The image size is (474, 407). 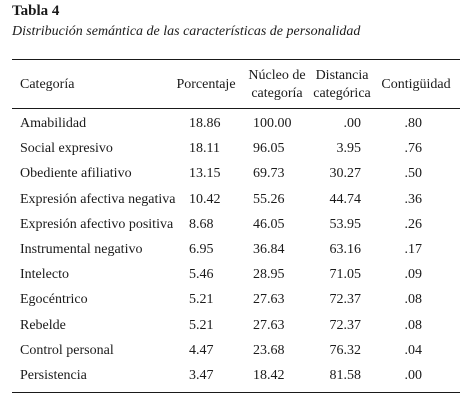 I want to click on header-distancia-line1: Distancia, so click(x=342, y=75).